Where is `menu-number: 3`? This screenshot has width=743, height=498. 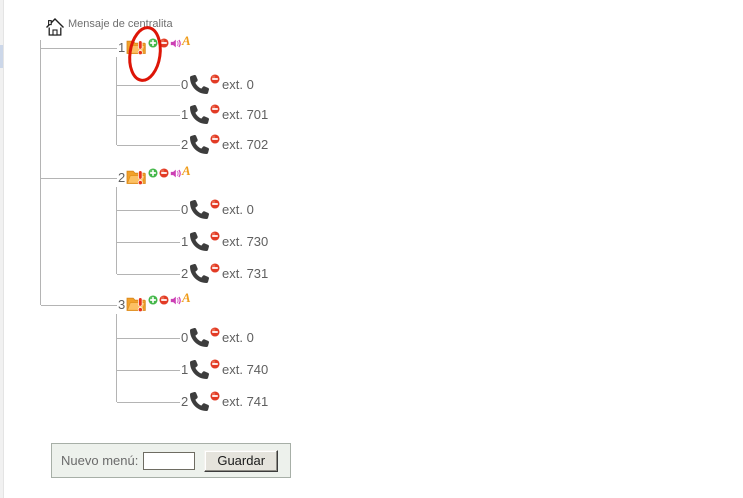 menu-number: 3 is located at coordinates (122, 304).